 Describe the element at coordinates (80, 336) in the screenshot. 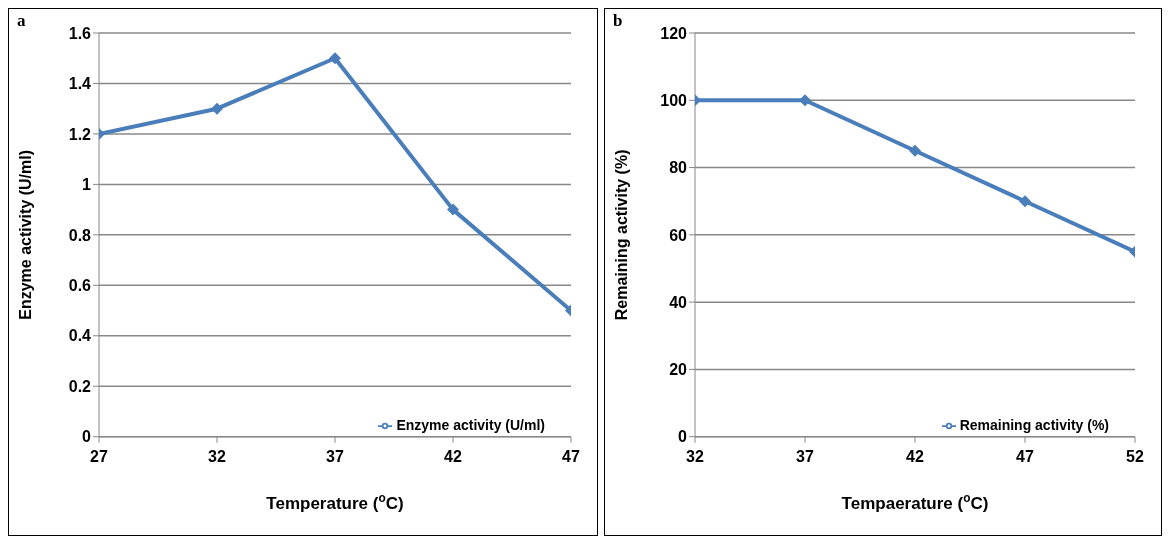

I see `y-tick-label: 0.4` at that location.